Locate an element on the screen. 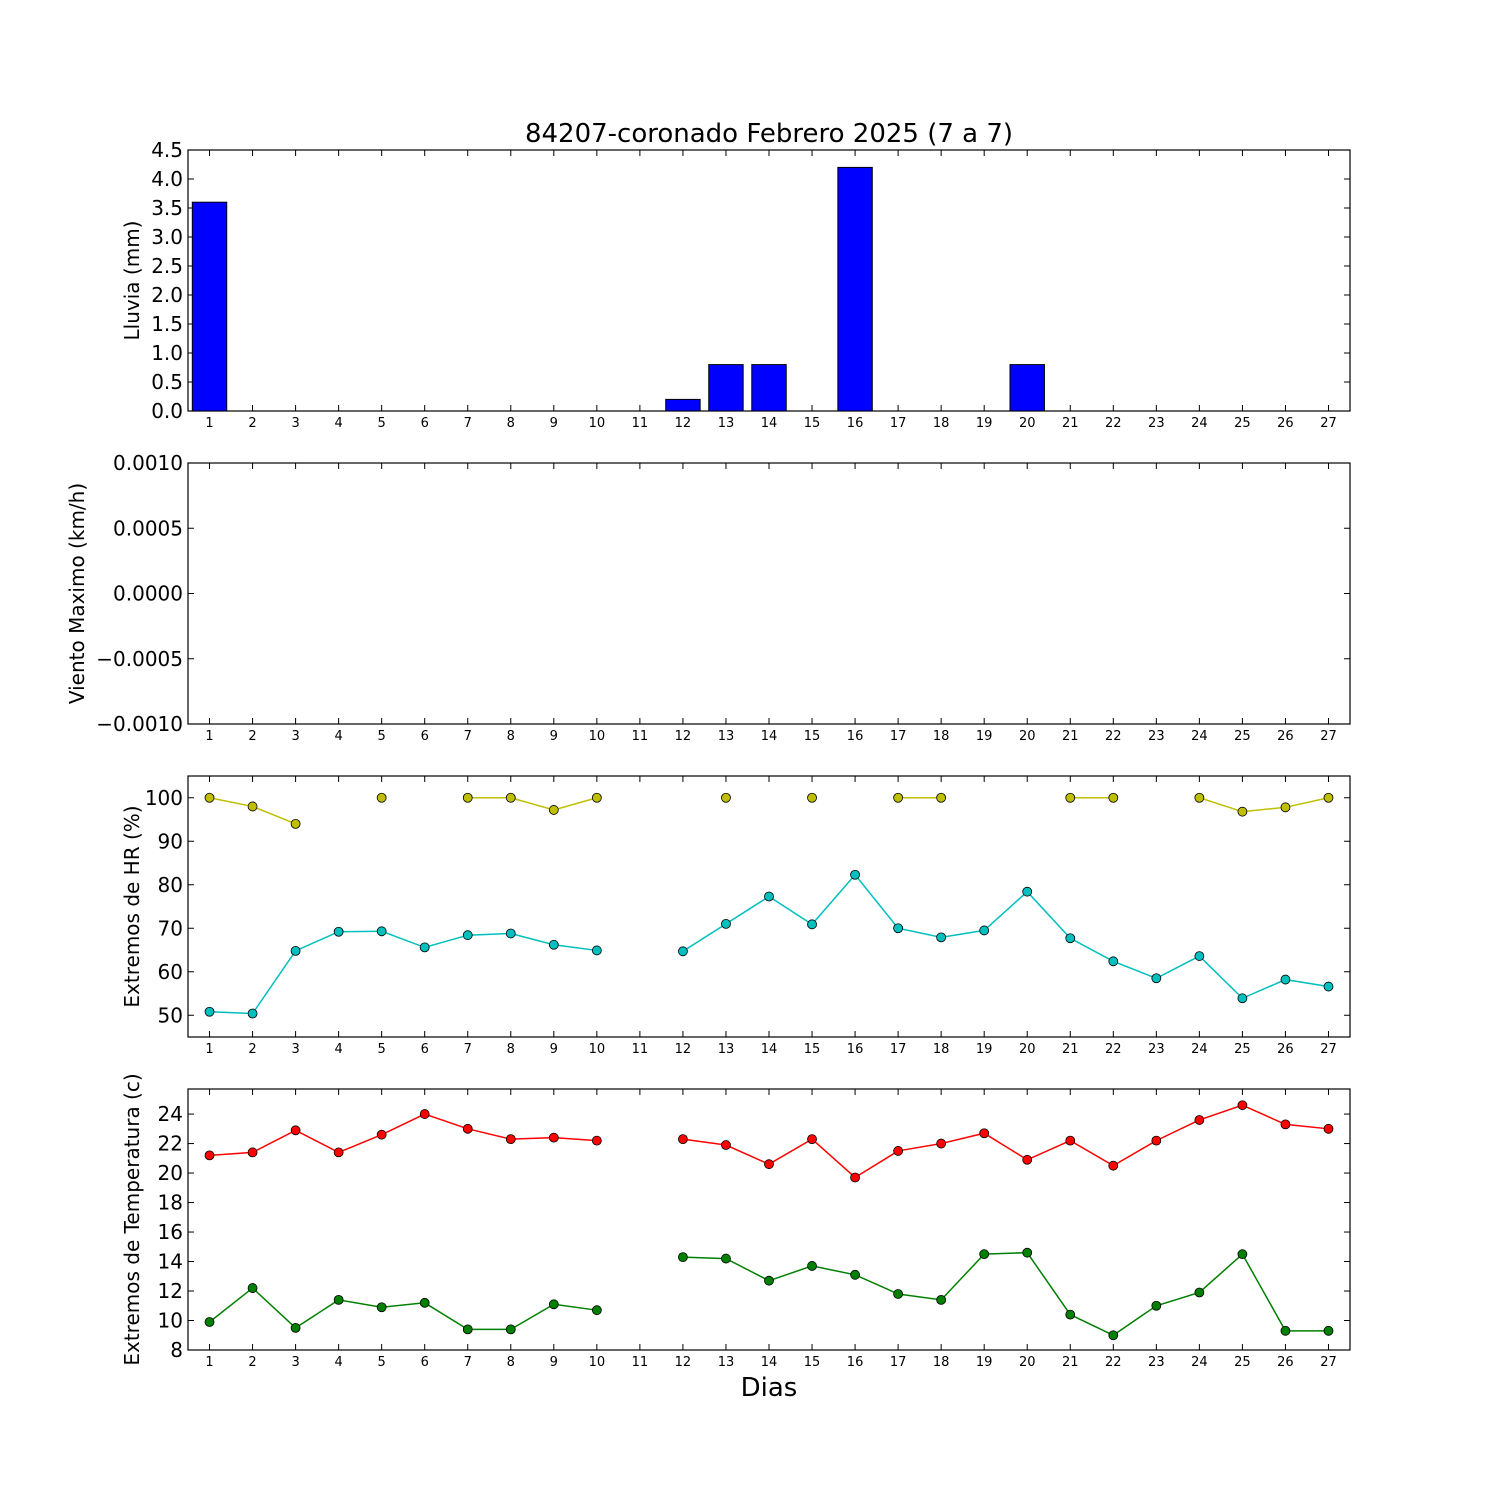  y-tick-label: 8 is located at coordinates (176, 1350).